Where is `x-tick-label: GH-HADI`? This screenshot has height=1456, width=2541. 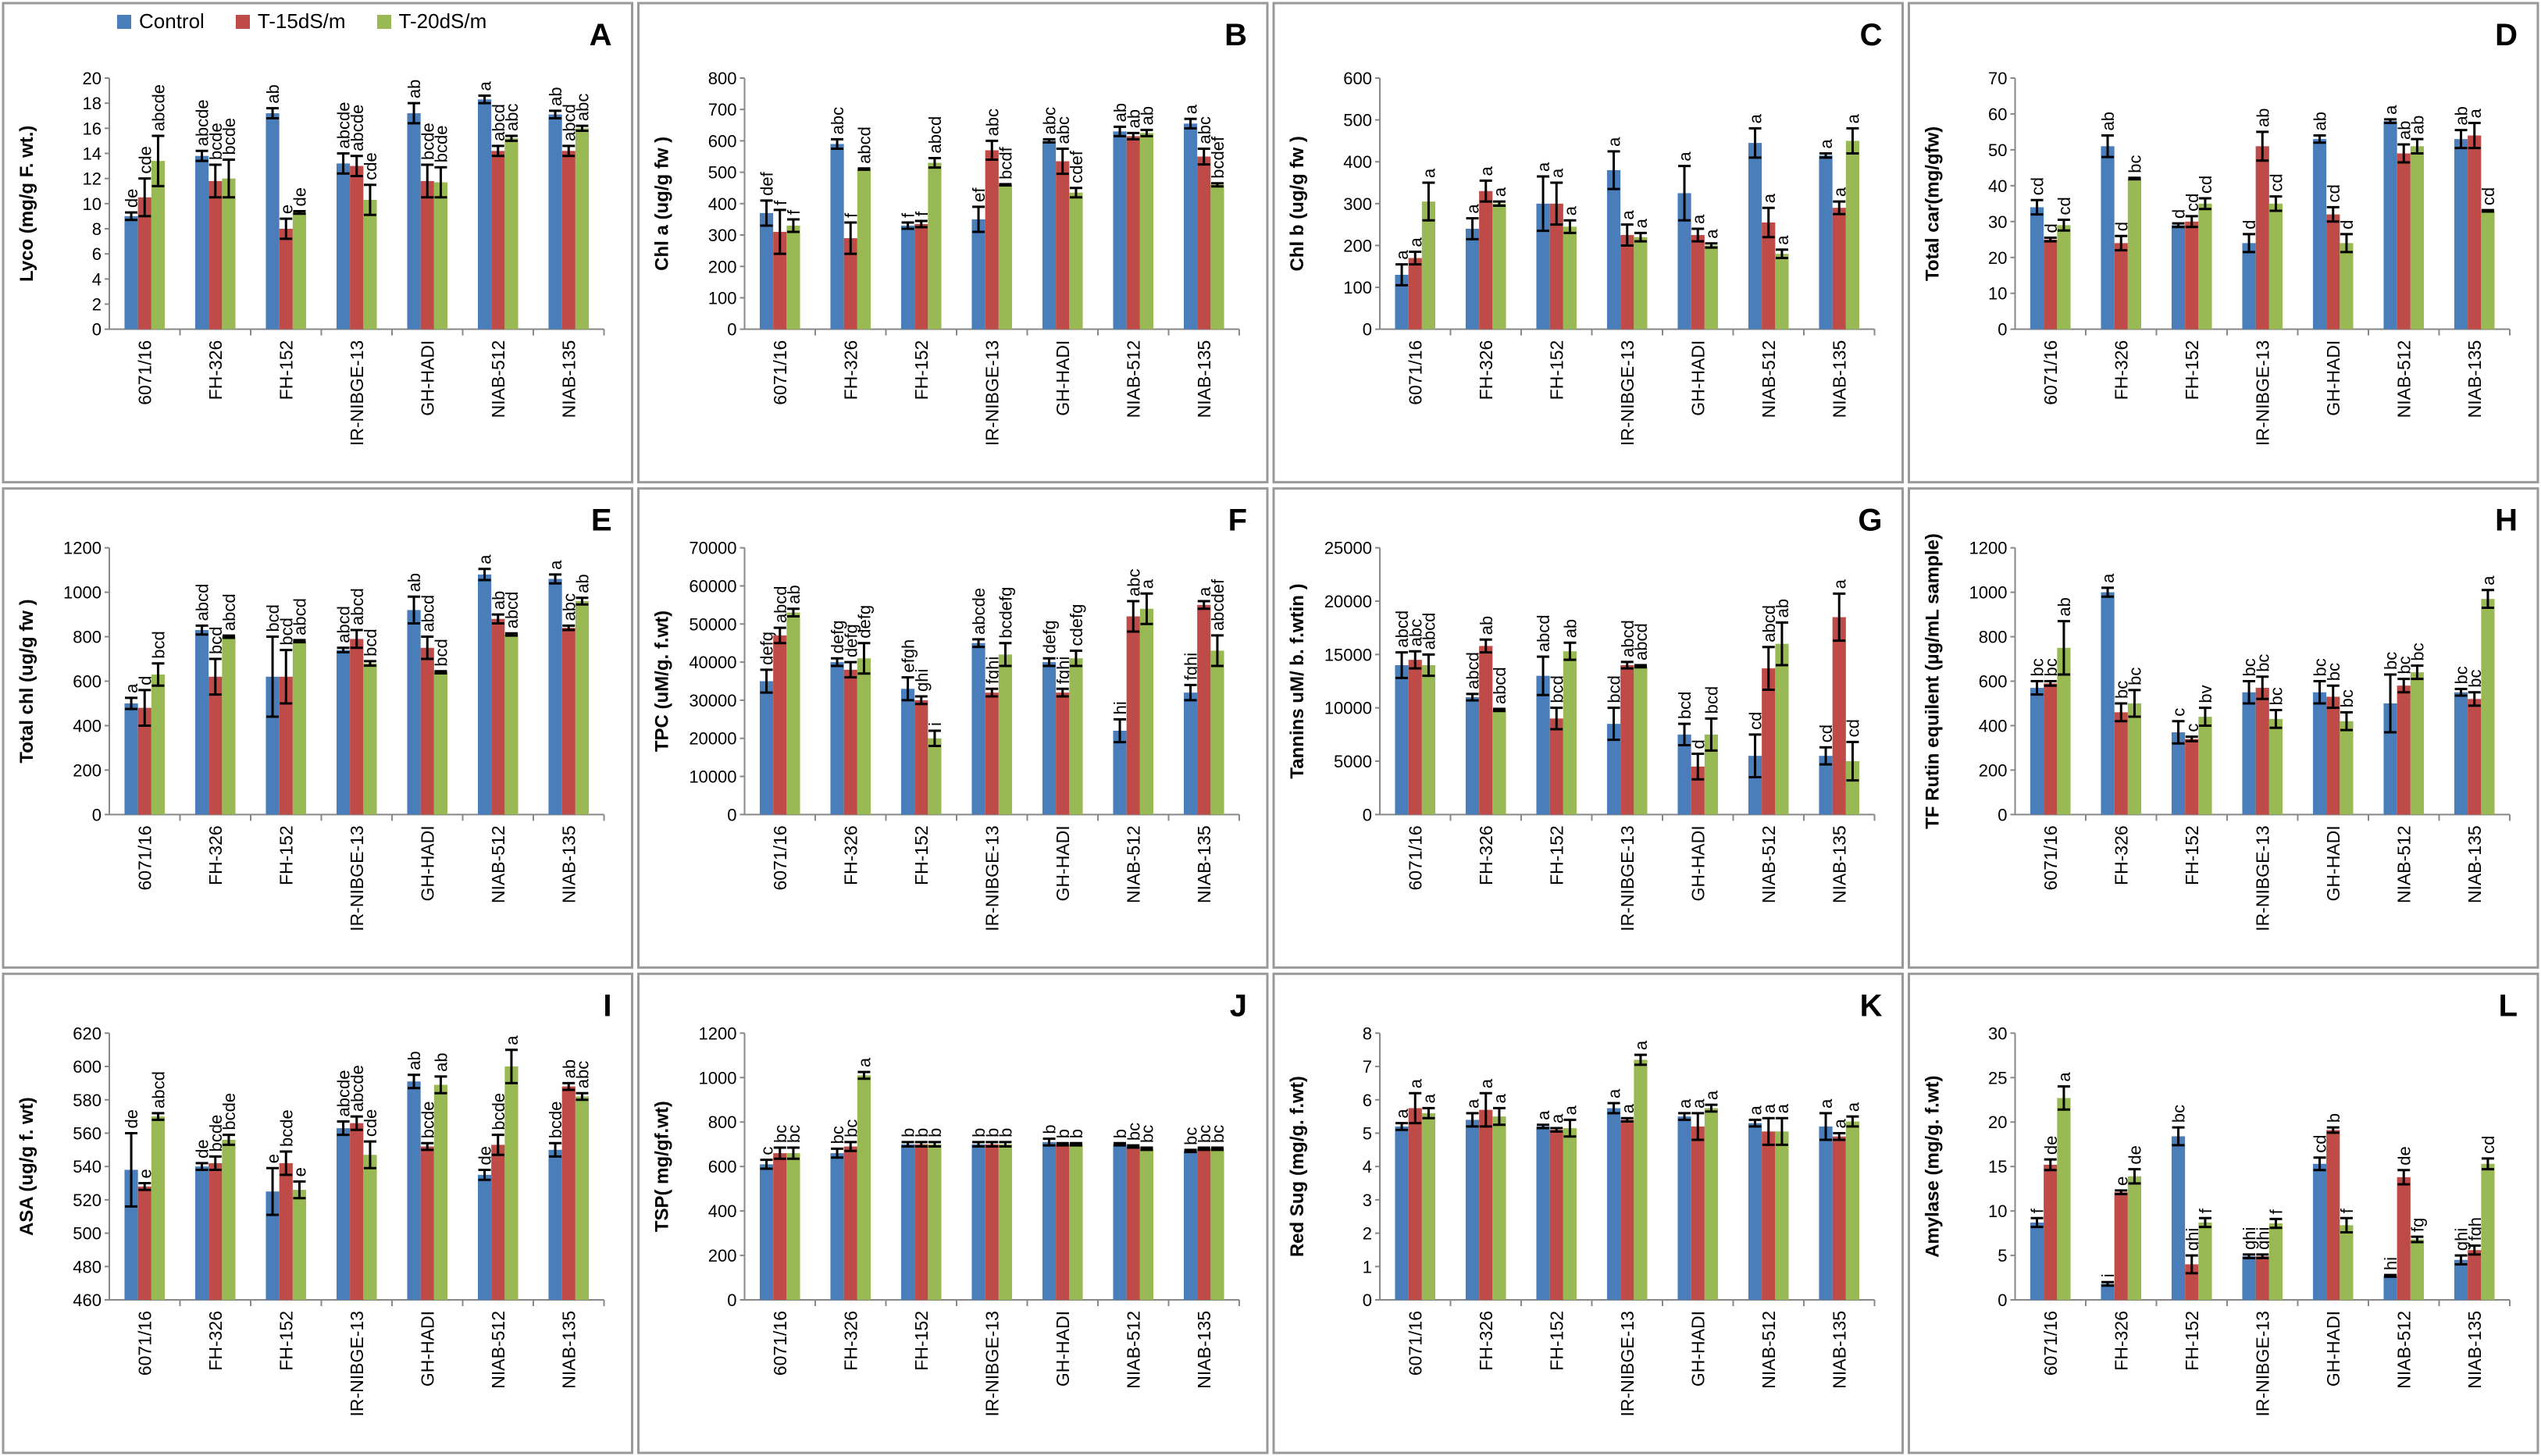
x-tick-label: GH-HADI is located at coordinates (427, 378).